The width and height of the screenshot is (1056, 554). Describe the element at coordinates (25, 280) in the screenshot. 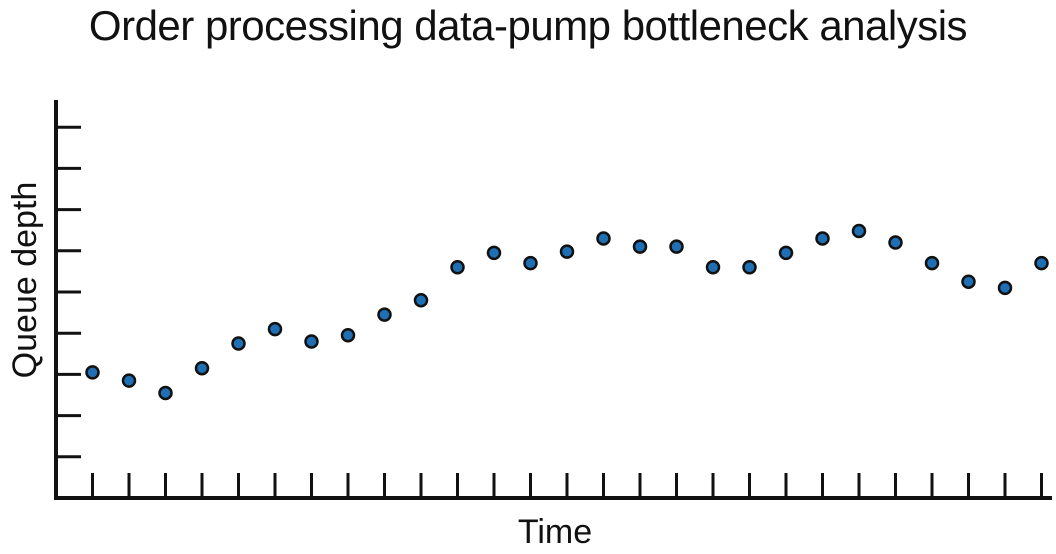

I see `y-axis-label: Queue depth` at that location.